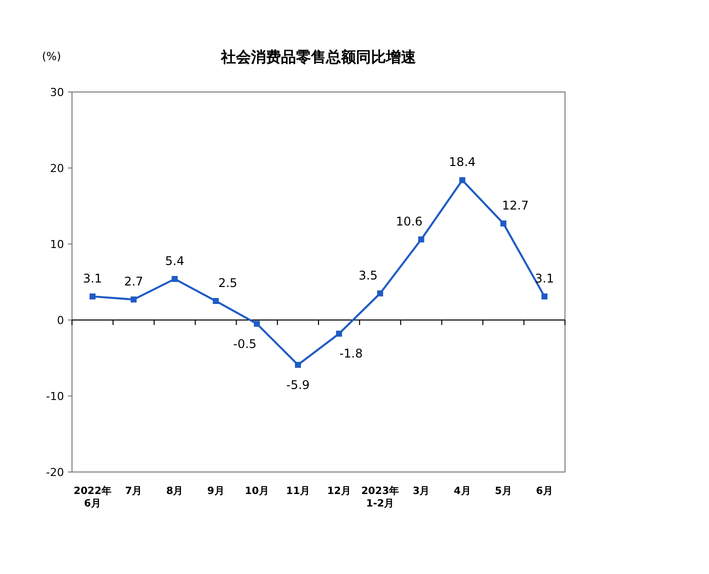 This screenshot has width=709, height=574. What do you see at coordinates (55, 396) in the screenshot?
I see `y-tick-label: -10` at bounding box center [55, 396].